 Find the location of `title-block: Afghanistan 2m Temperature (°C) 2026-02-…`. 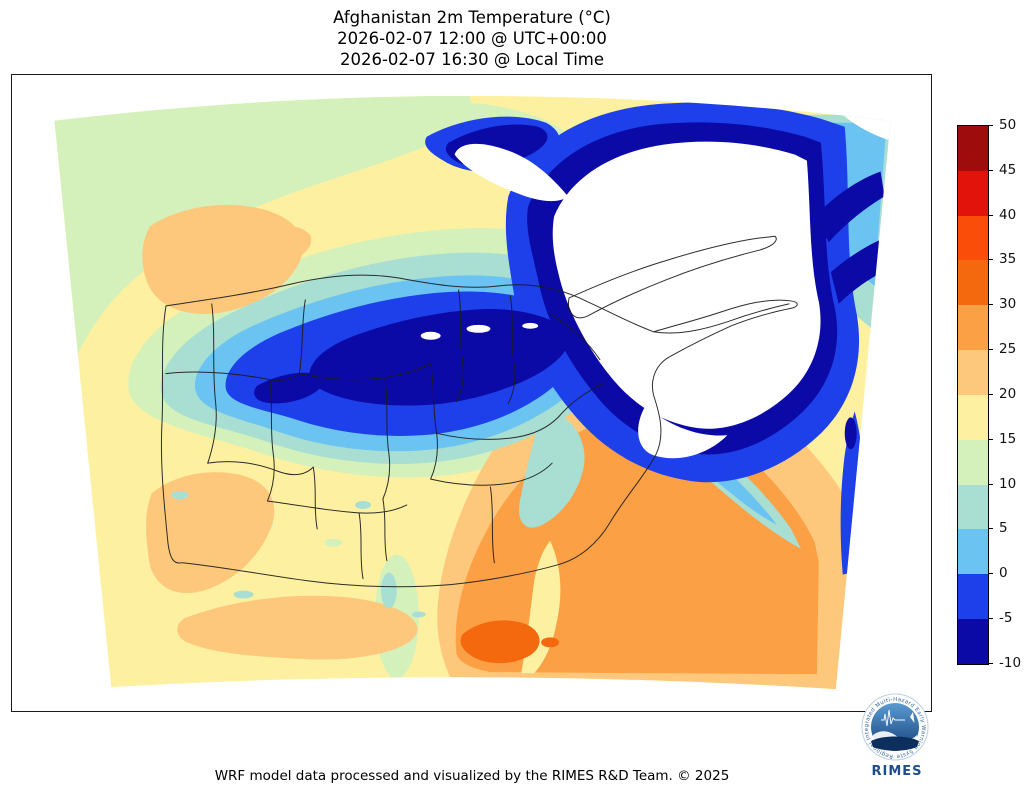

title-block: Afghanistan 2m Temperature (°C) 2026-02-… is located at coordinates (472, 38).